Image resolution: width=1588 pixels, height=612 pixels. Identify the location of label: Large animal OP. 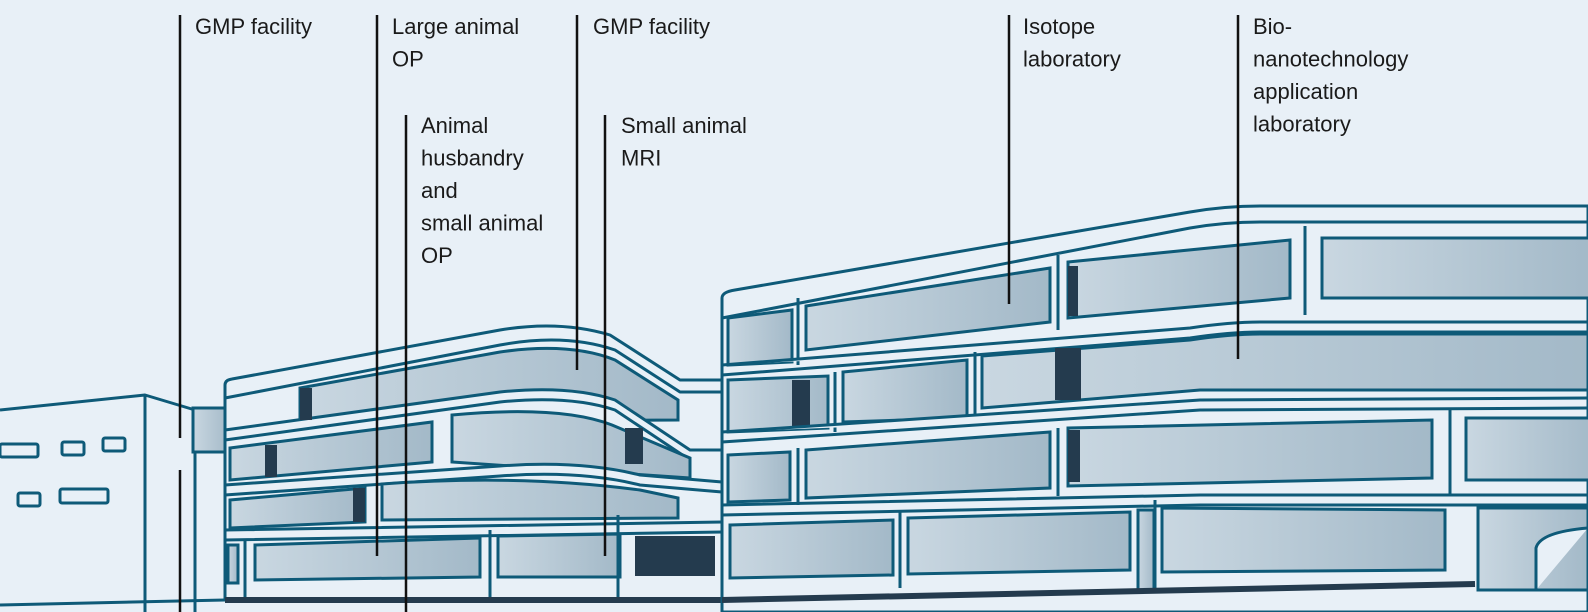
(455, 43).